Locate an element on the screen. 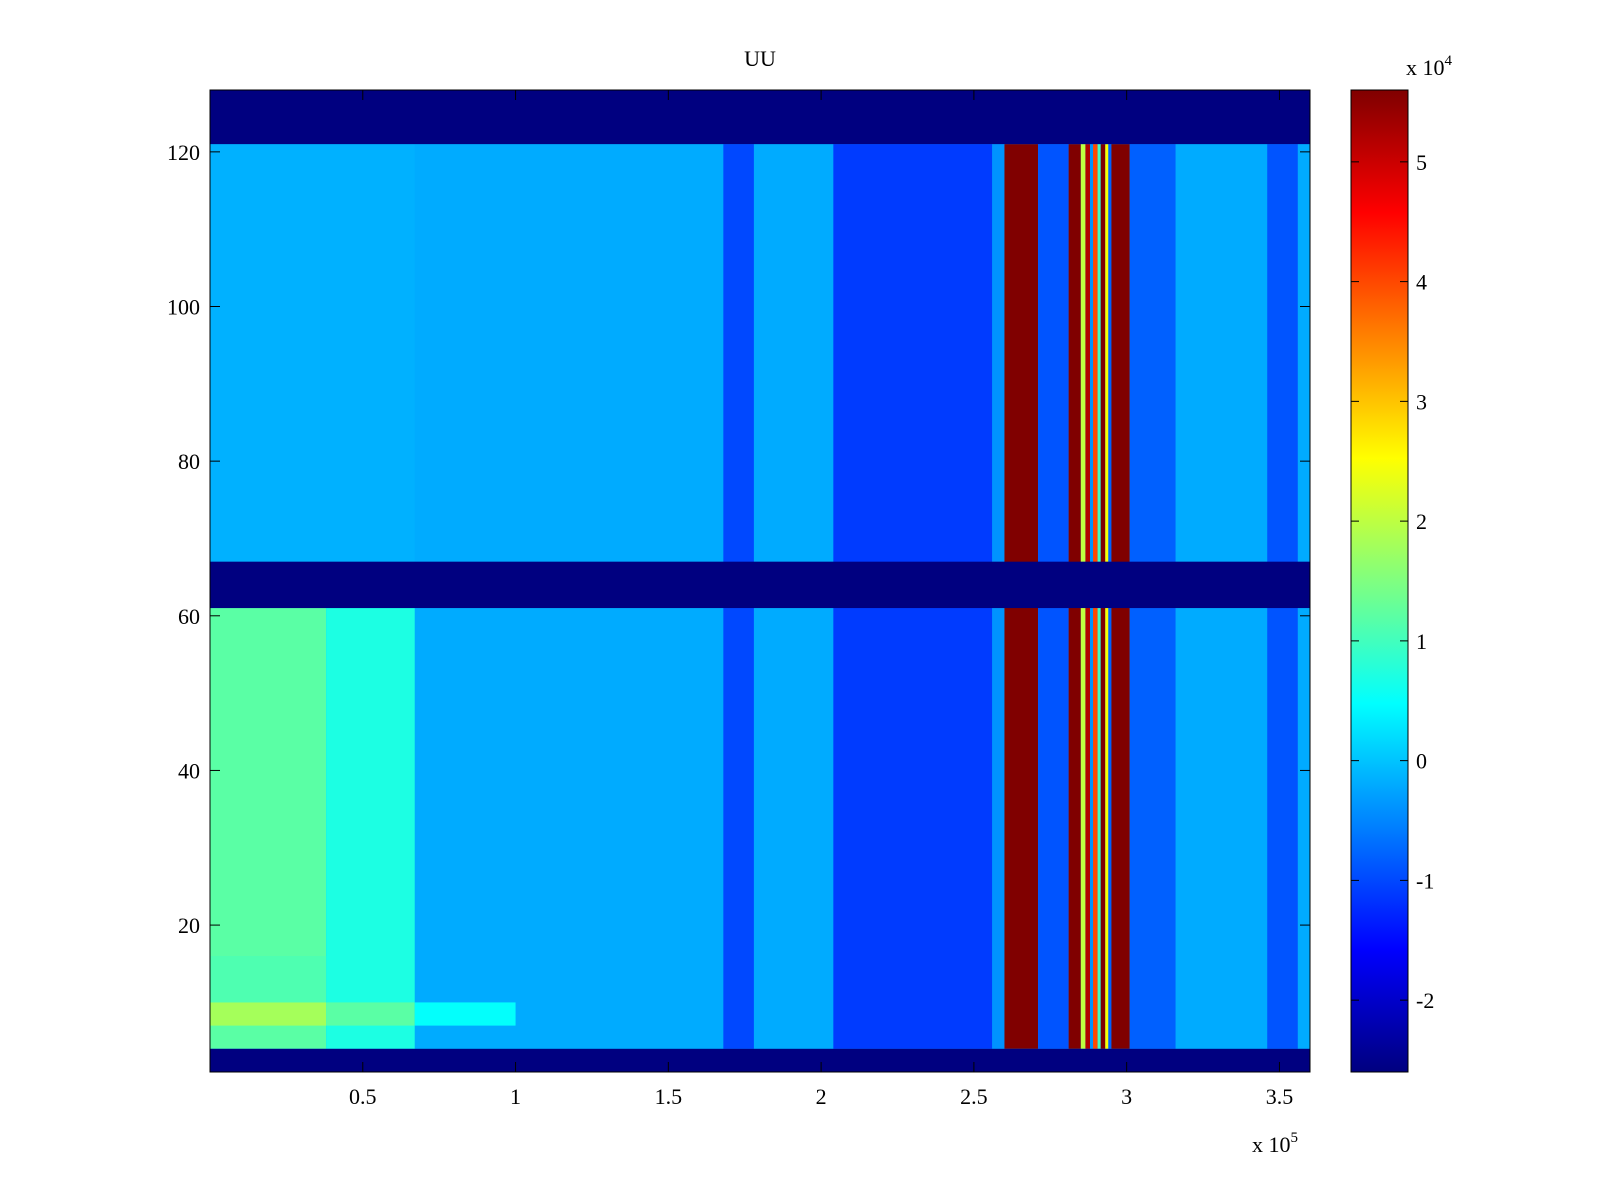  colorbar-tick-label: 1 is located at coordinates (1421, 641).